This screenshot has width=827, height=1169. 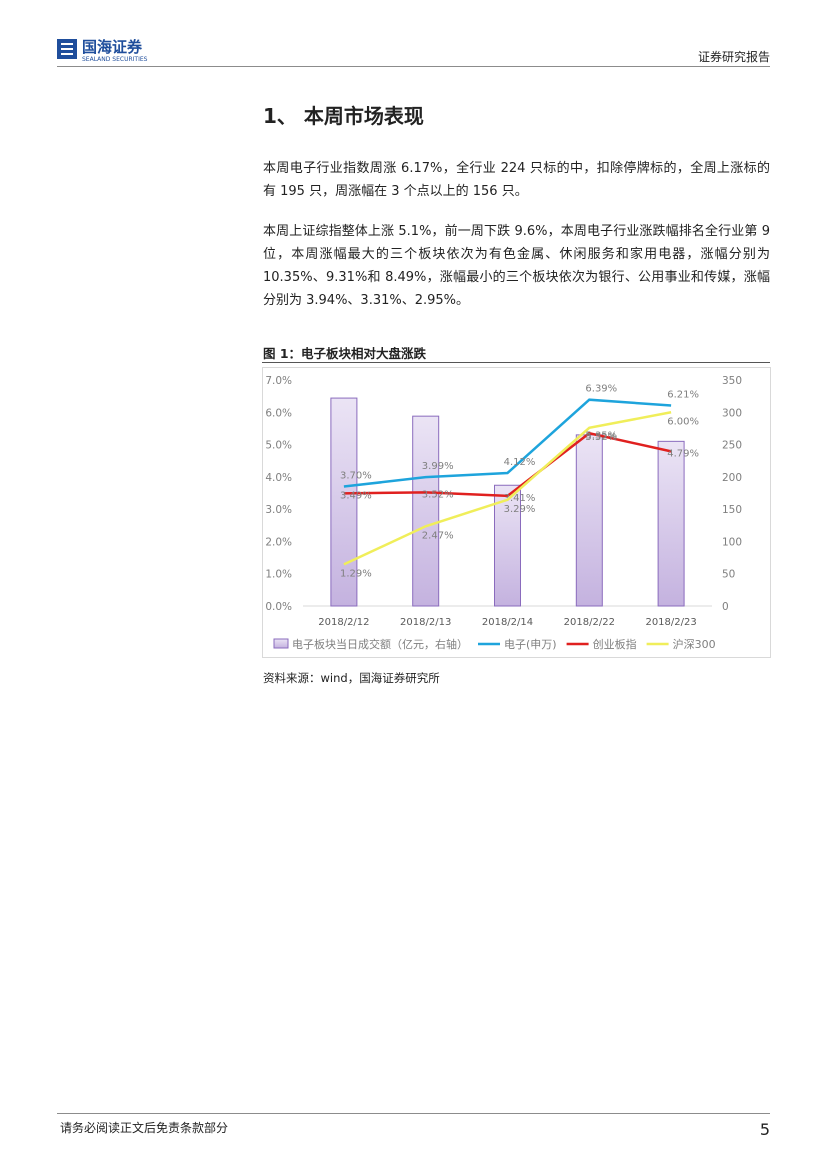 I want to click on data-label: 3.49%, so click(x=356, y=495).